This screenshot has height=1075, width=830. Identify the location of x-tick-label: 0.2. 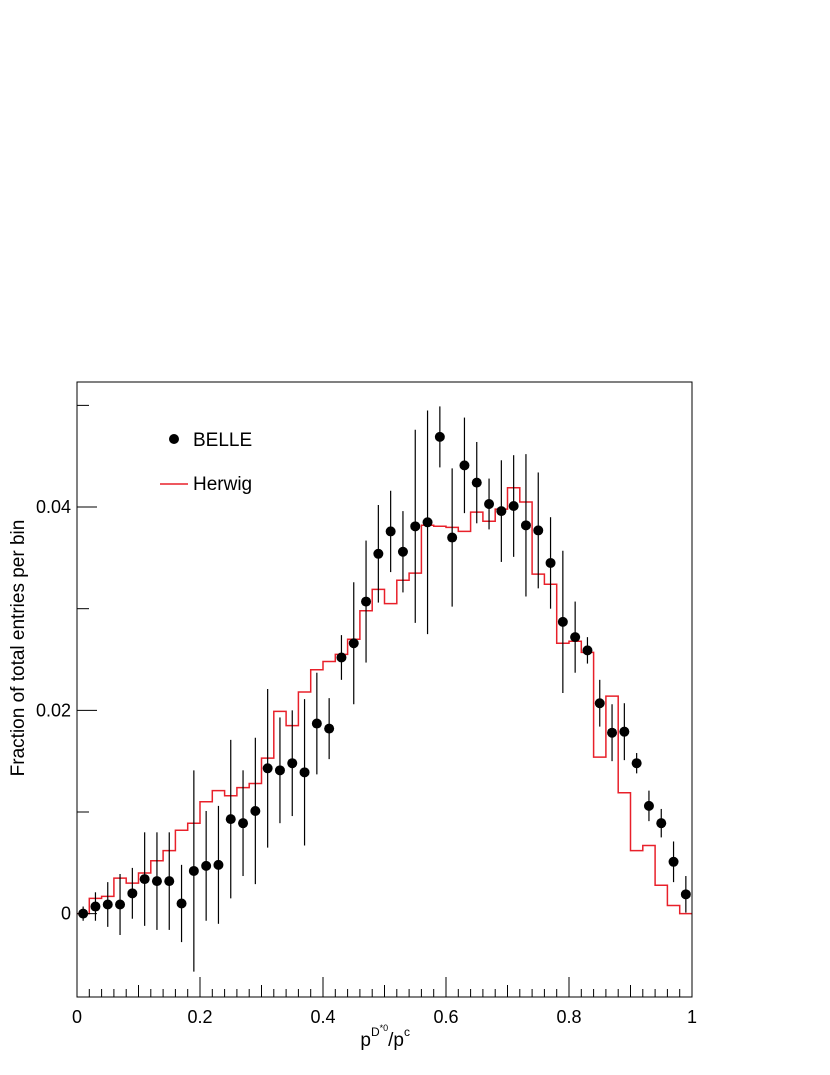
(199, 1017).